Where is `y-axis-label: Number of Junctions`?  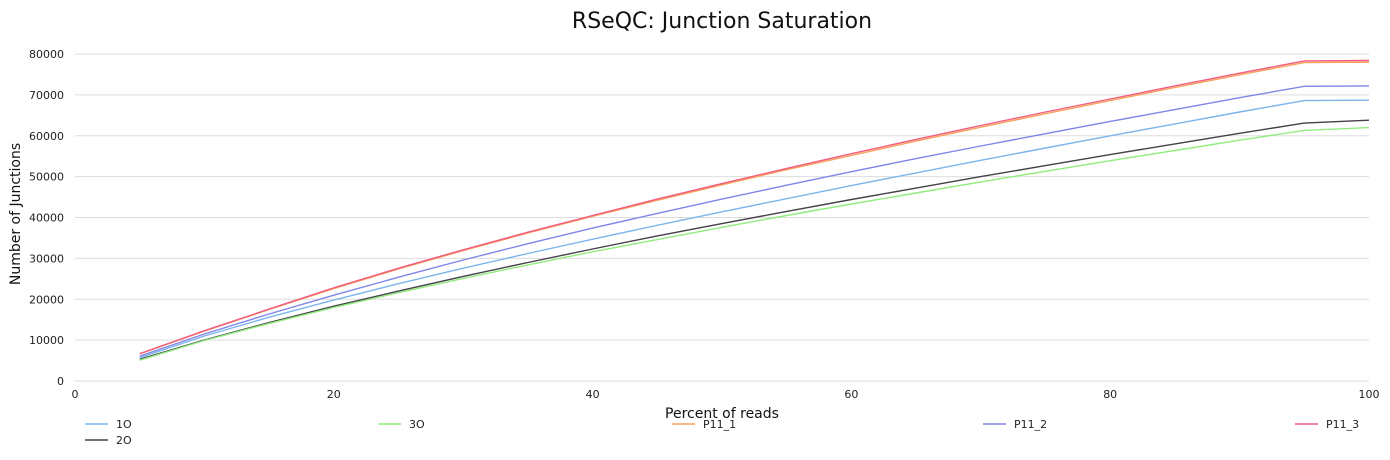 y-axis-label: Number of Junctions is located at coordinates (16, 214).